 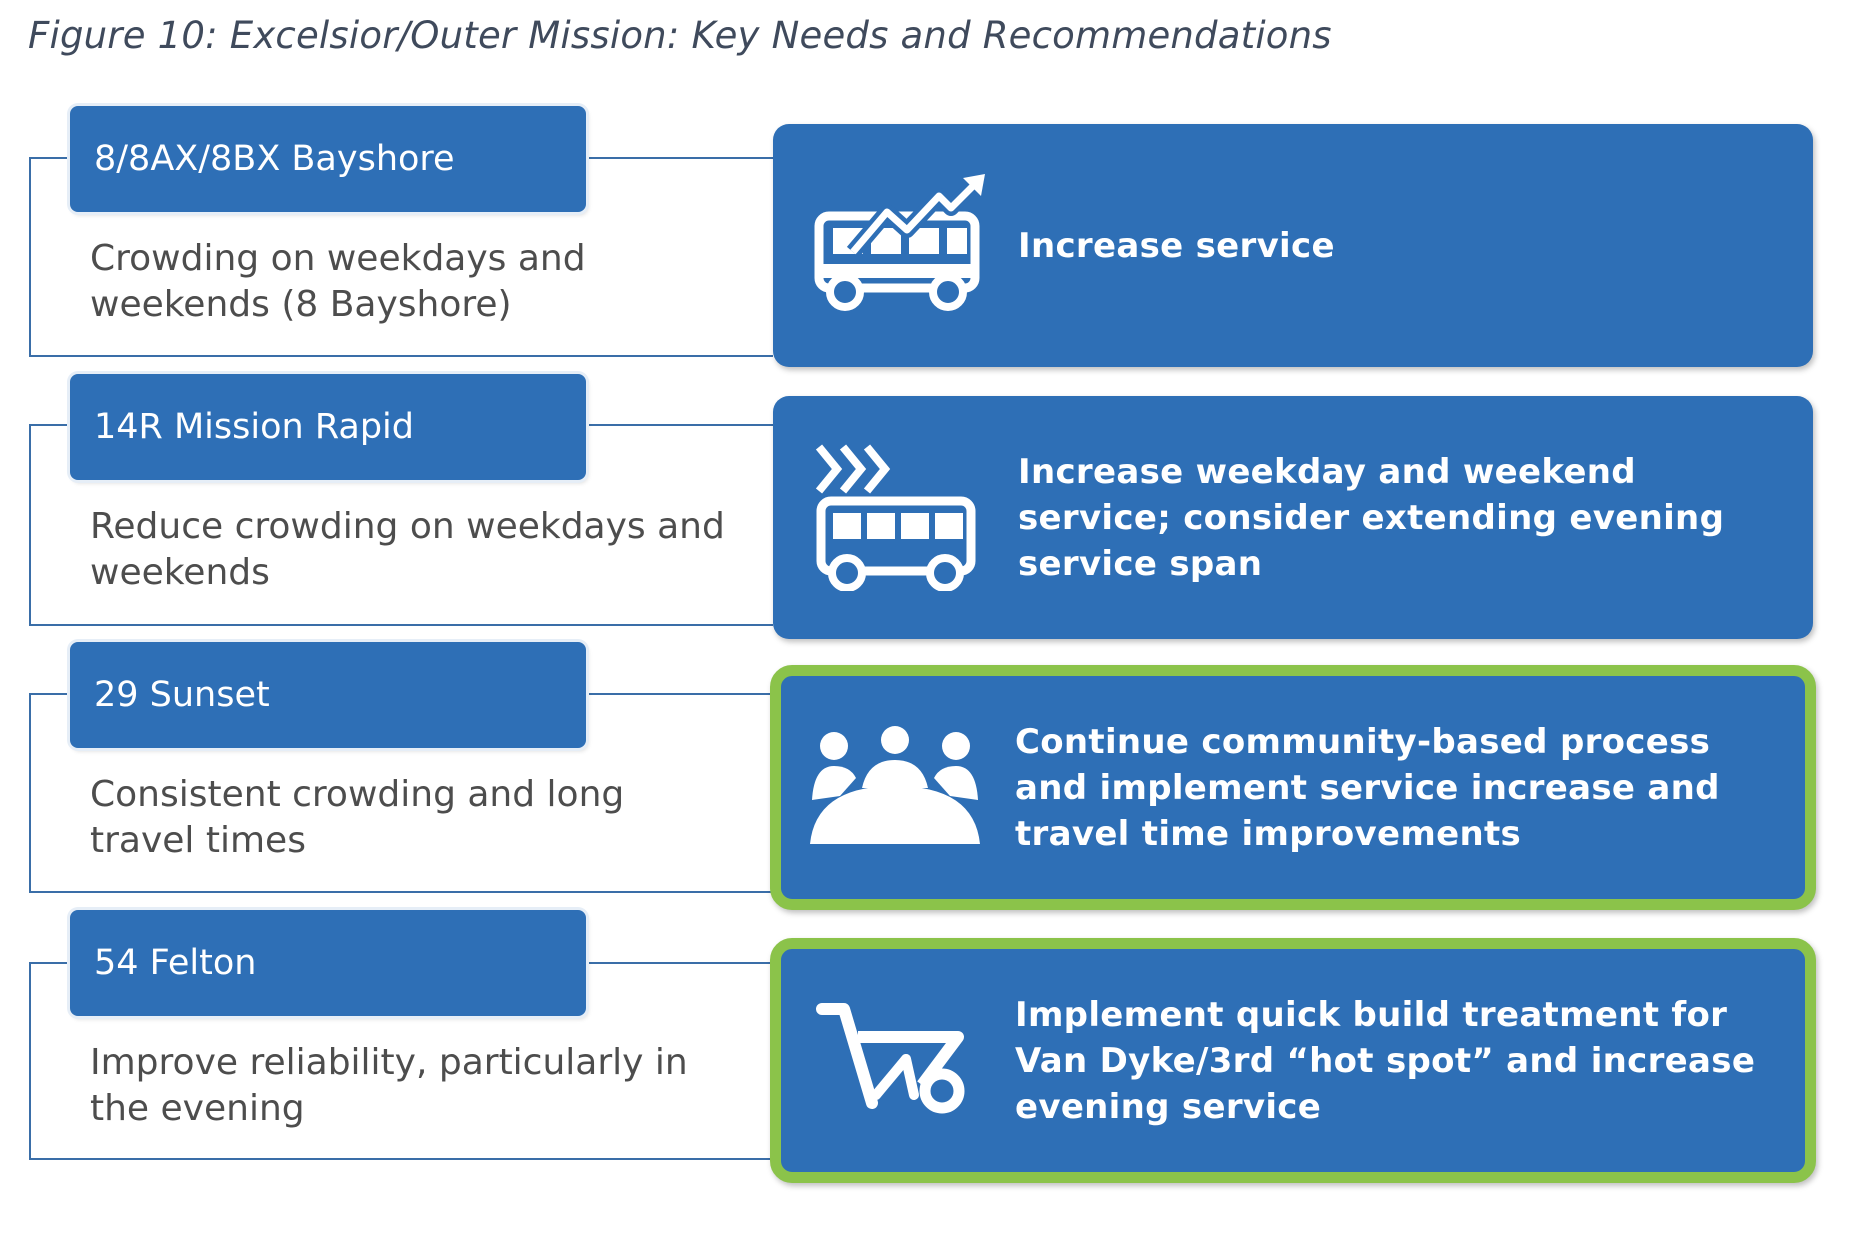 I want to click on route-label: 8/8AX/8BX Bayshore, so click(x=274, y=159).